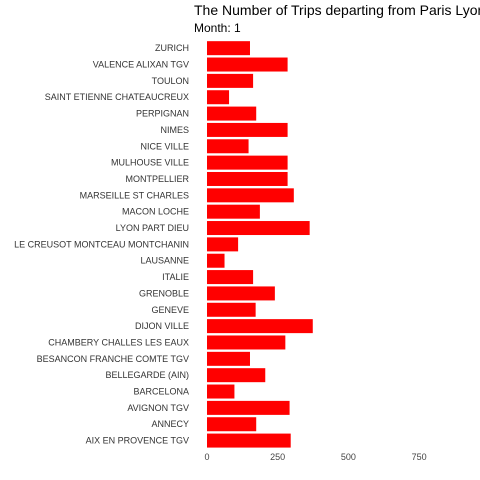 This screenshot has width=480, height=480. Describe the element at coordinates (170, 310) in the screenshot. I see `category-label-16: GENEVE` at that location.